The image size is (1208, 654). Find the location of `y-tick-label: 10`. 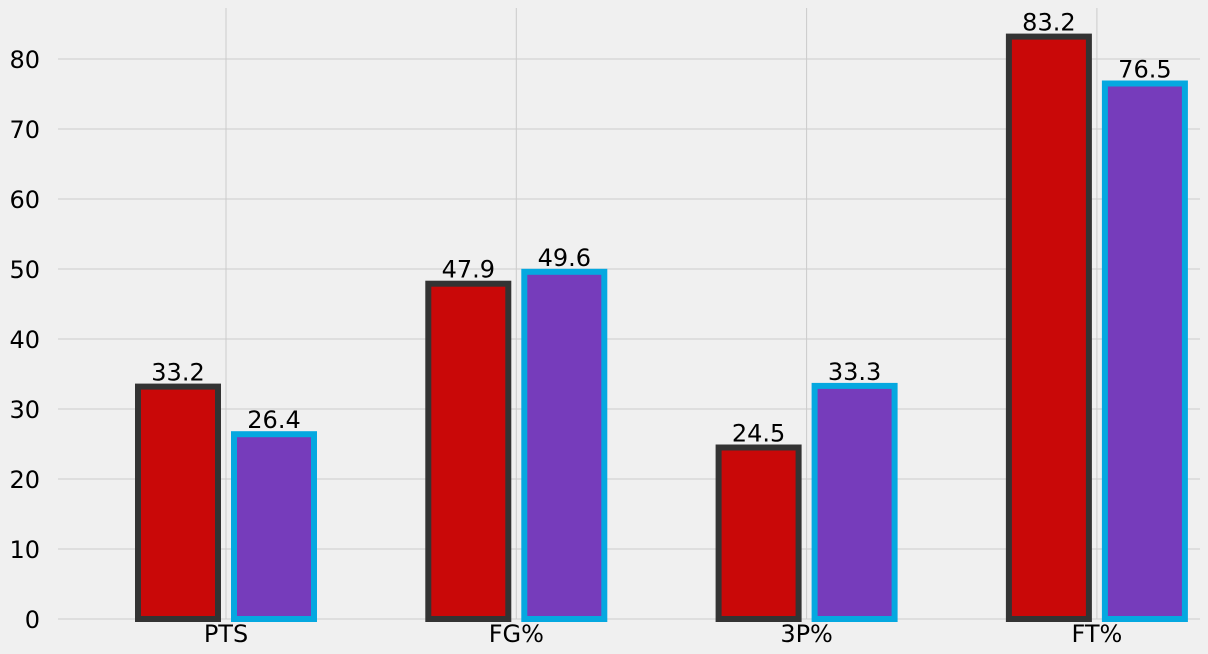

y-tick-label: 10 is located at coordinates (24, 550).